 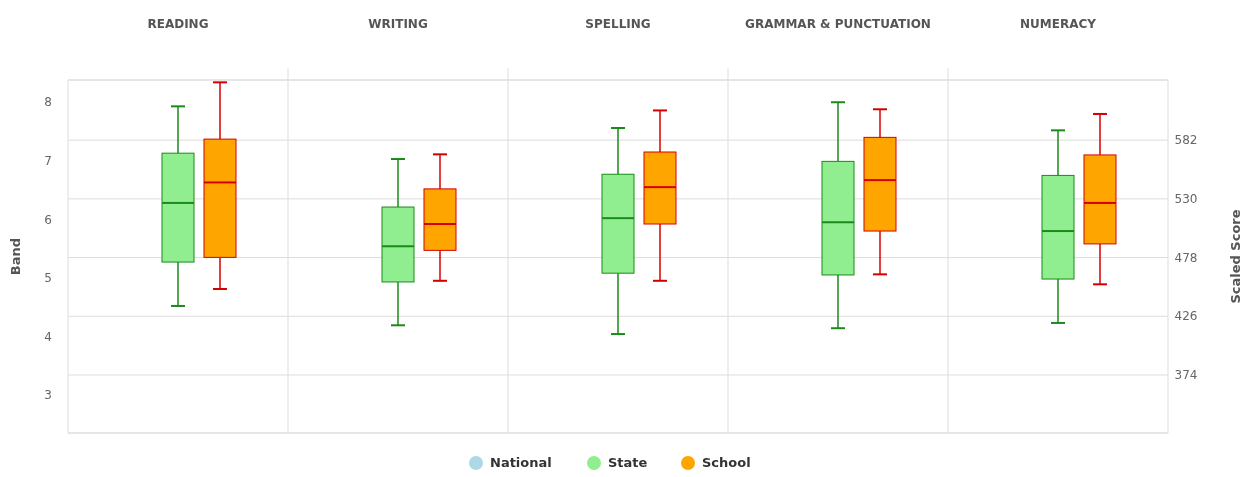 What do you see at coordinates (48, 160) in the screenshot?
I see `y-tick-label: 7` at bounding box center [48, 160].